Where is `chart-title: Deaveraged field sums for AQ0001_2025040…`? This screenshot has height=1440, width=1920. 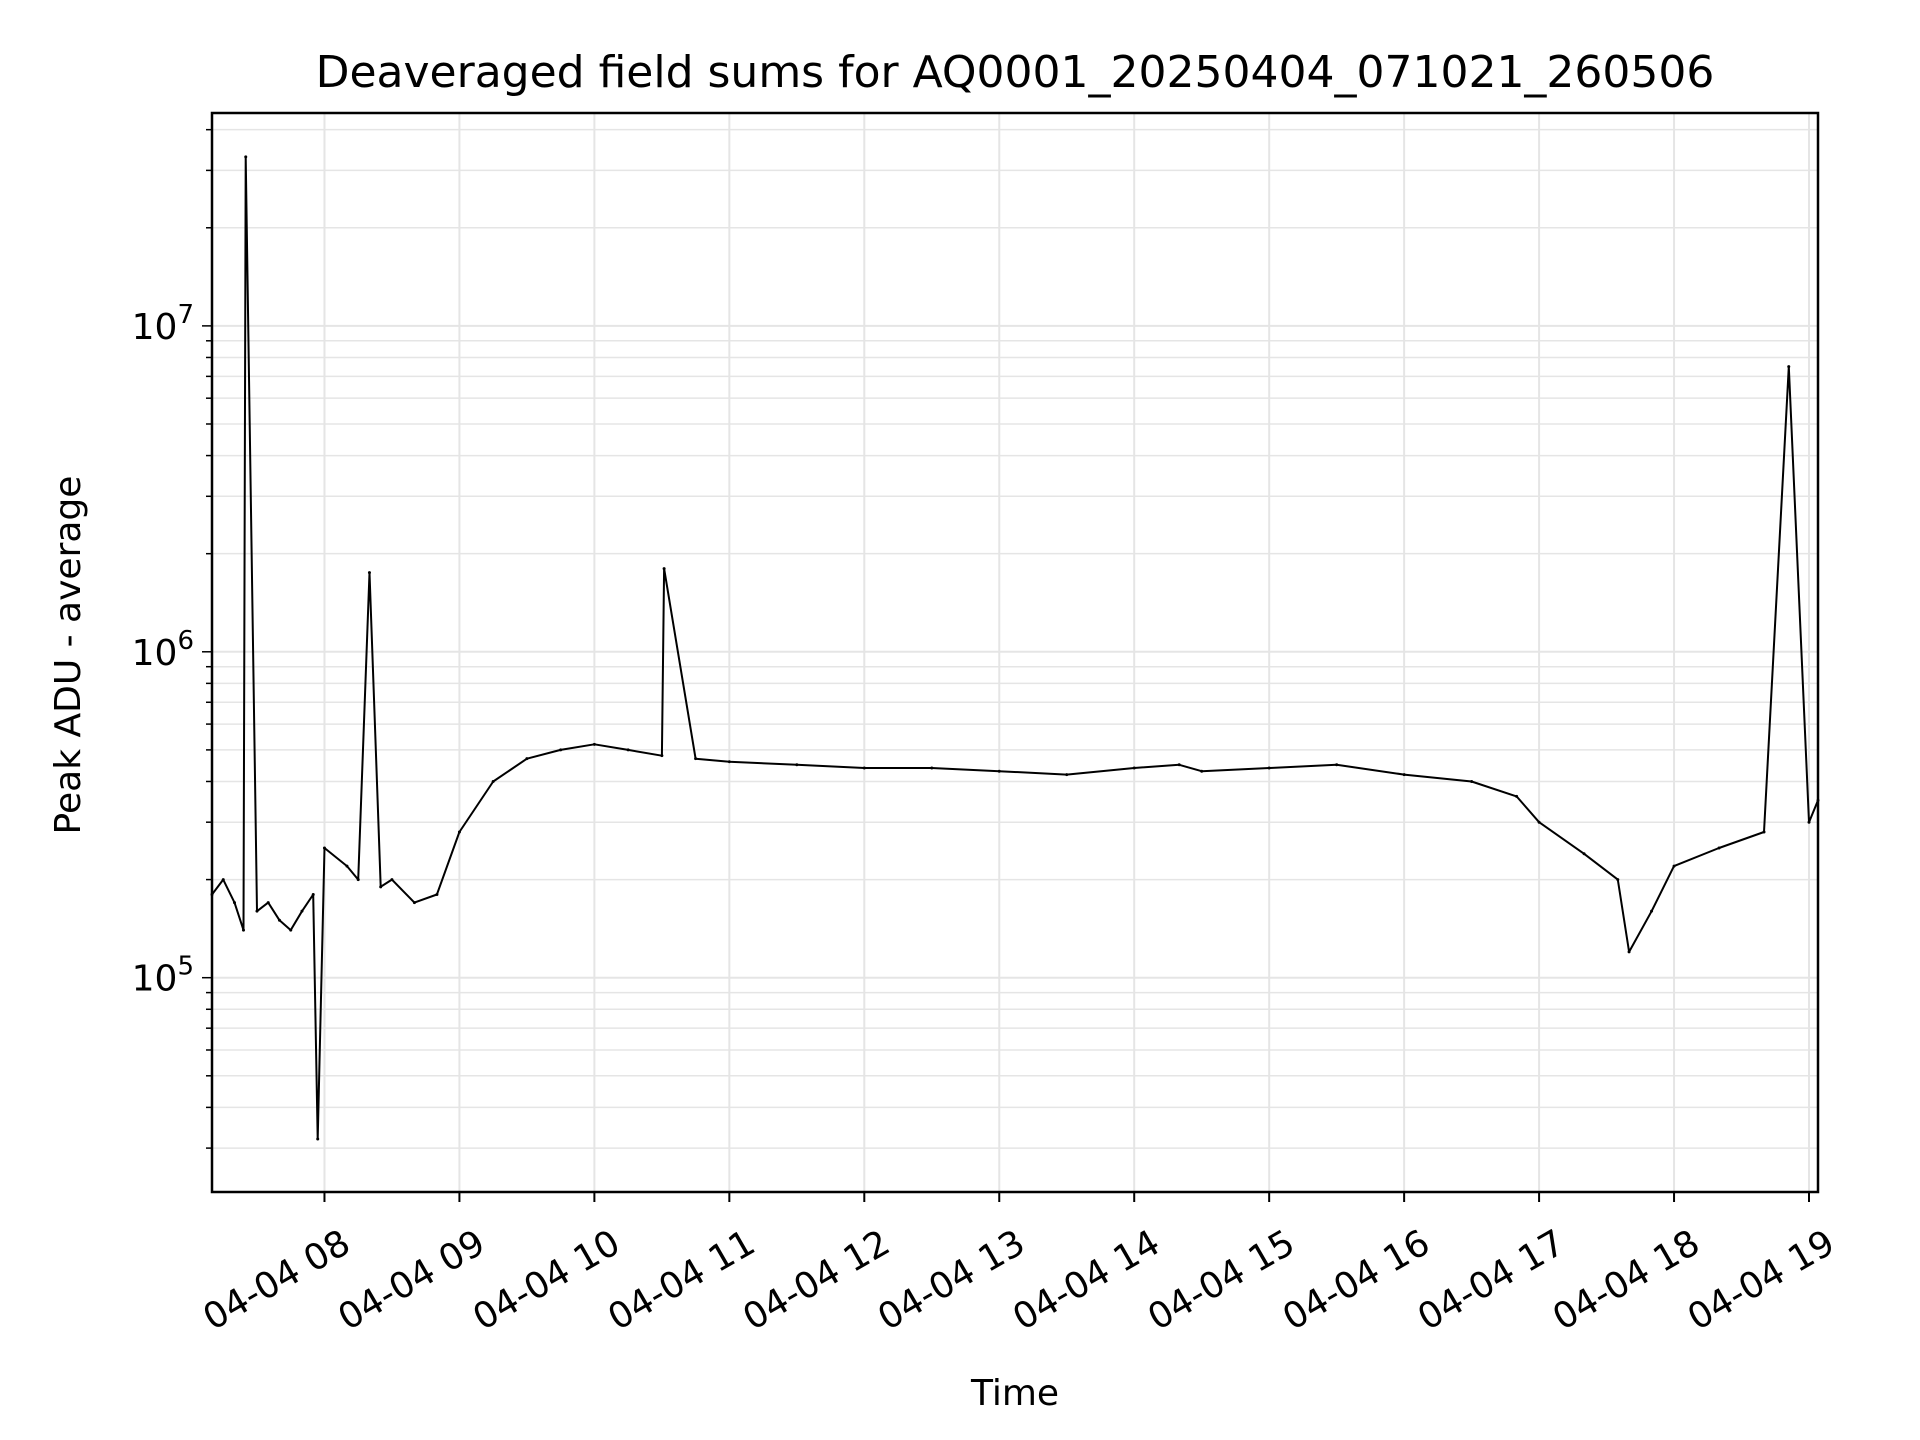
chart-title: Deaveraged field sums for AQ0001_2025040… is located at coordinates (1015, 72).